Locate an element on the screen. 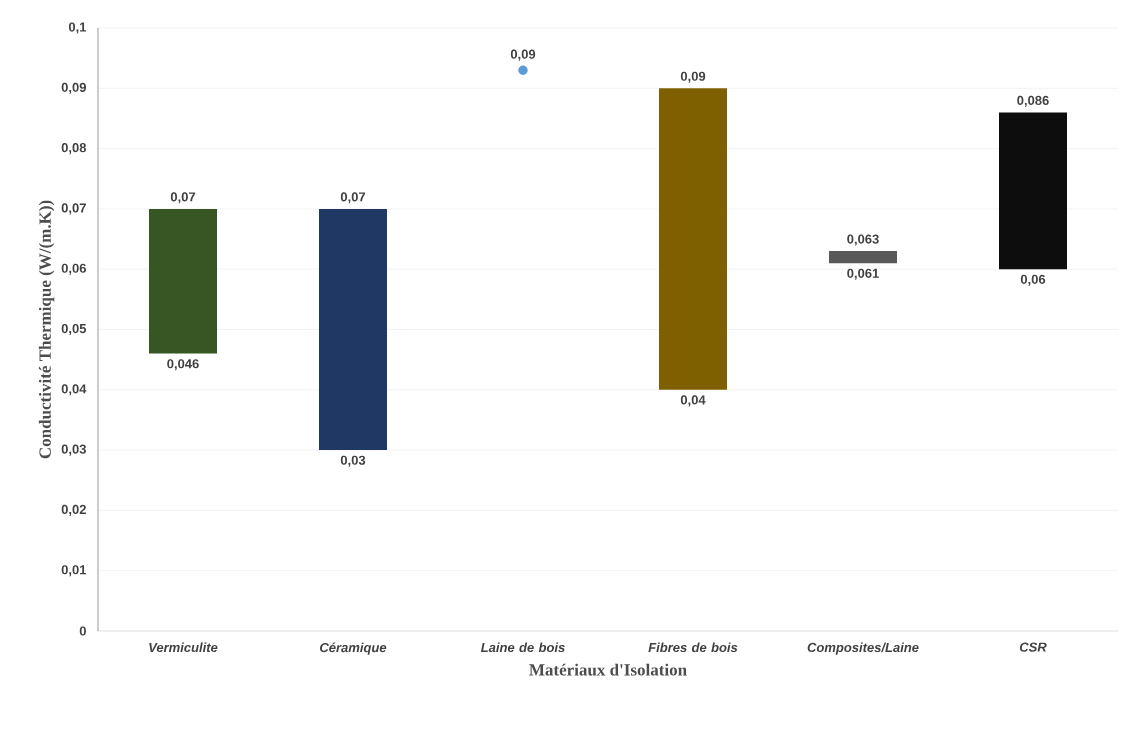  x-axis-title: Matériaux d'Isolation is located at coordinates (608, 669).